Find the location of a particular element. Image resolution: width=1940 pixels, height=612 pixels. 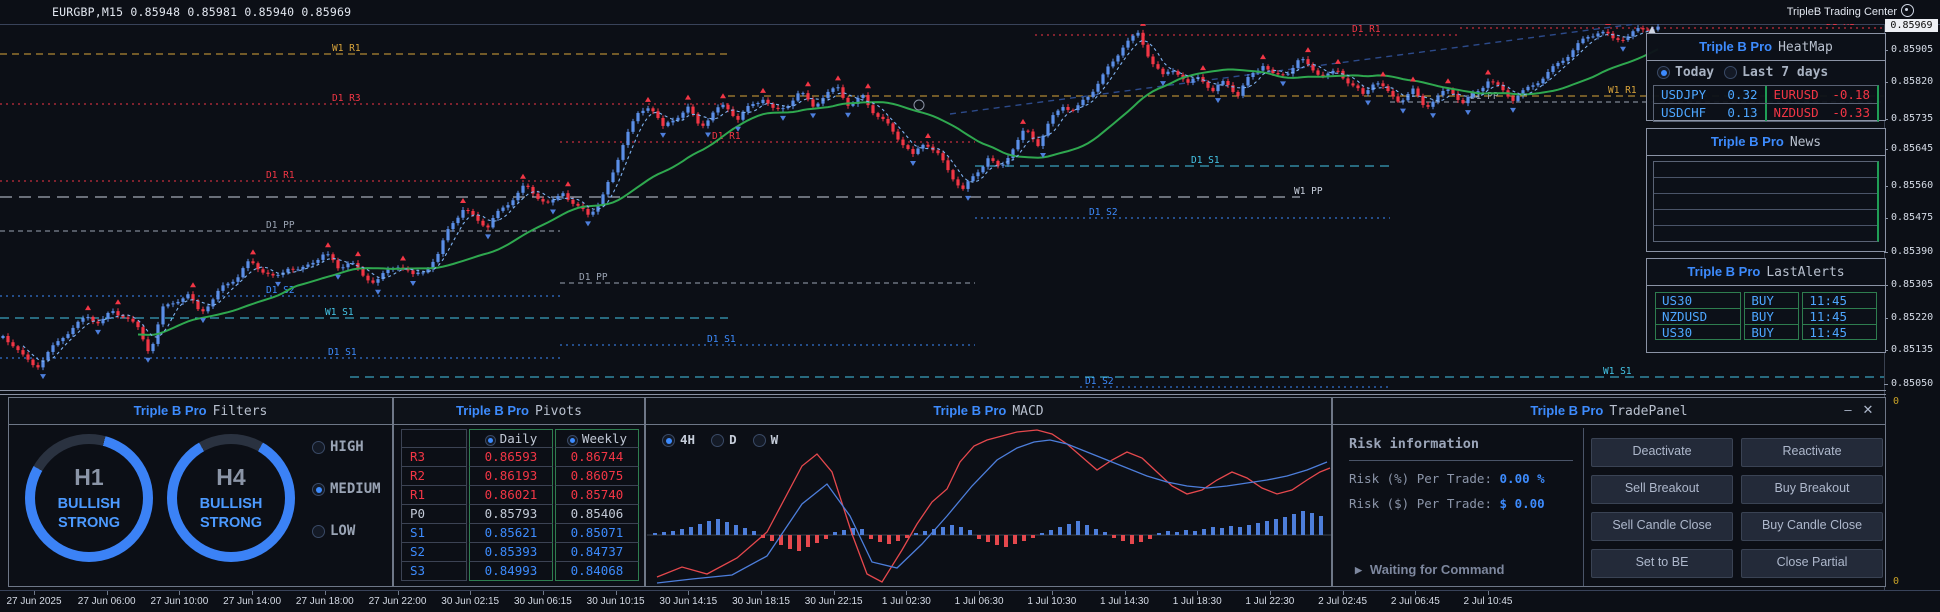

last-alerts-title: Triple B Pro LastAlerts is located at coordinates (1766, 272).